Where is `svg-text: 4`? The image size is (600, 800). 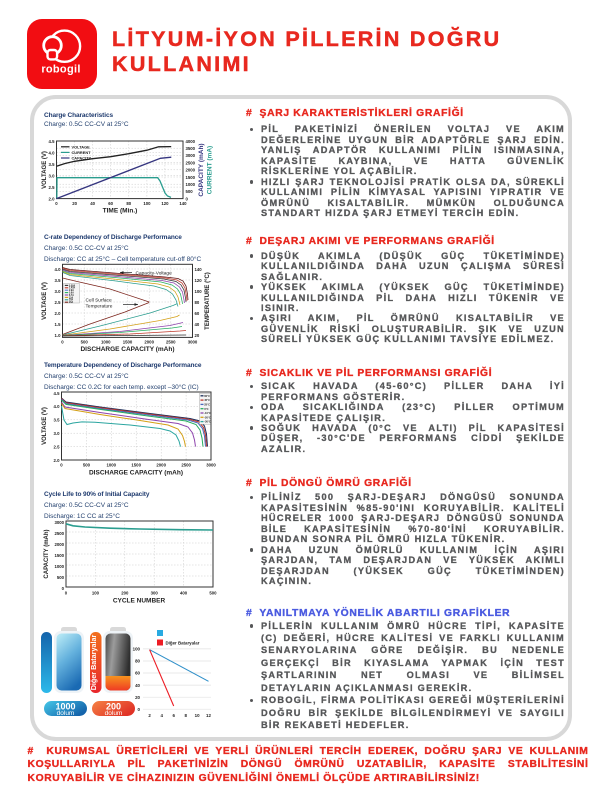 svg-text: 4 is located at coordinates (161, 715).